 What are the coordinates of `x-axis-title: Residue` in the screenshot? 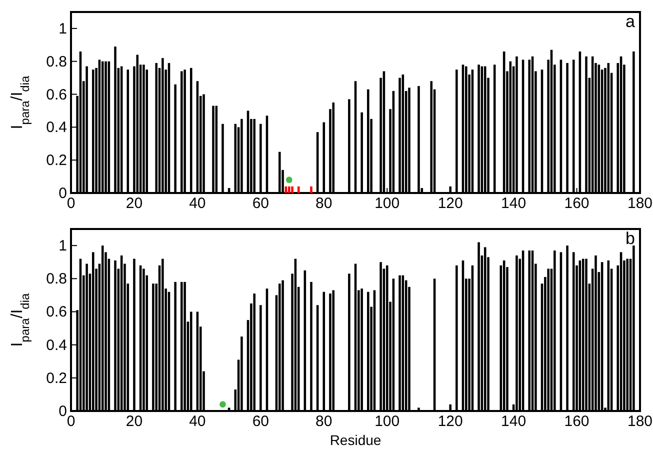 It's located at (356, 440).